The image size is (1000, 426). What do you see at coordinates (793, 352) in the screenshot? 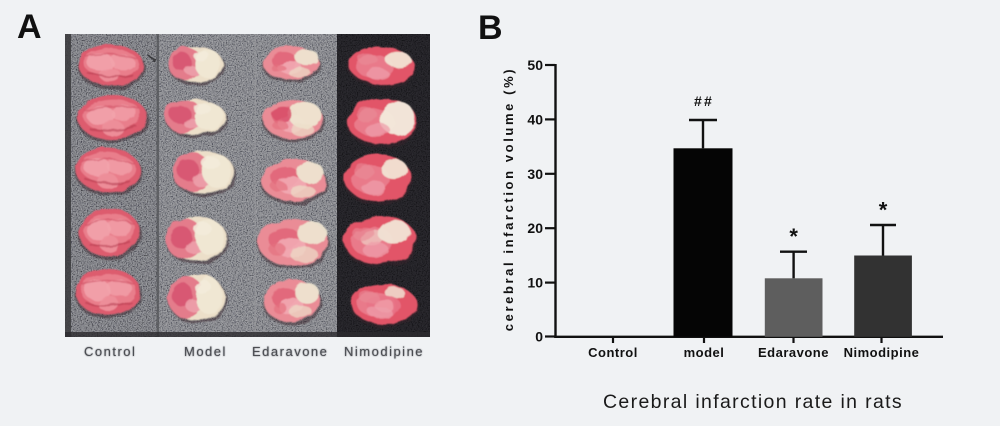
I see `svg-text: Edaravone` at bounding box center [793, 352].